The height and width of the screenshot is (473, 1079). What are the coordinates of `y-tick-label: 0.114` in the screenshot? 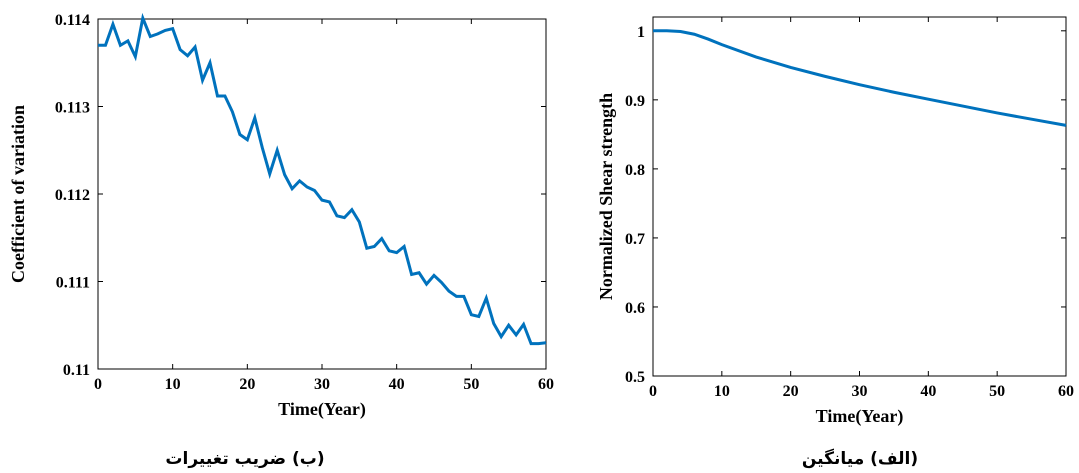 It's located at (72, 20).